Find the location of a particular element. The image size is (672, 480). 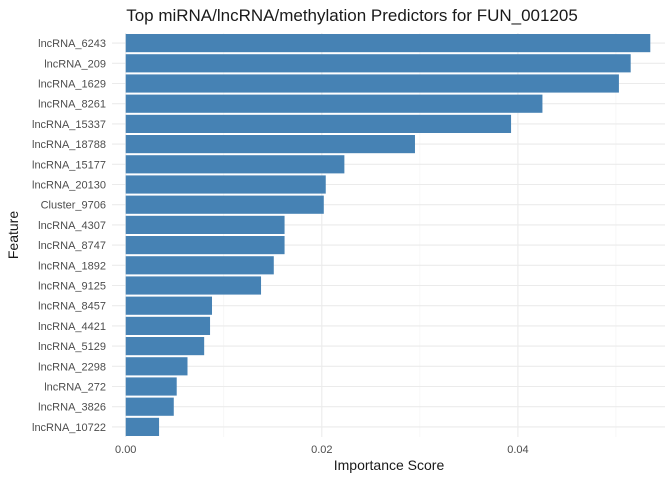

y-tick-label: lncRNA_9125 is located at coordinates (72, 287).